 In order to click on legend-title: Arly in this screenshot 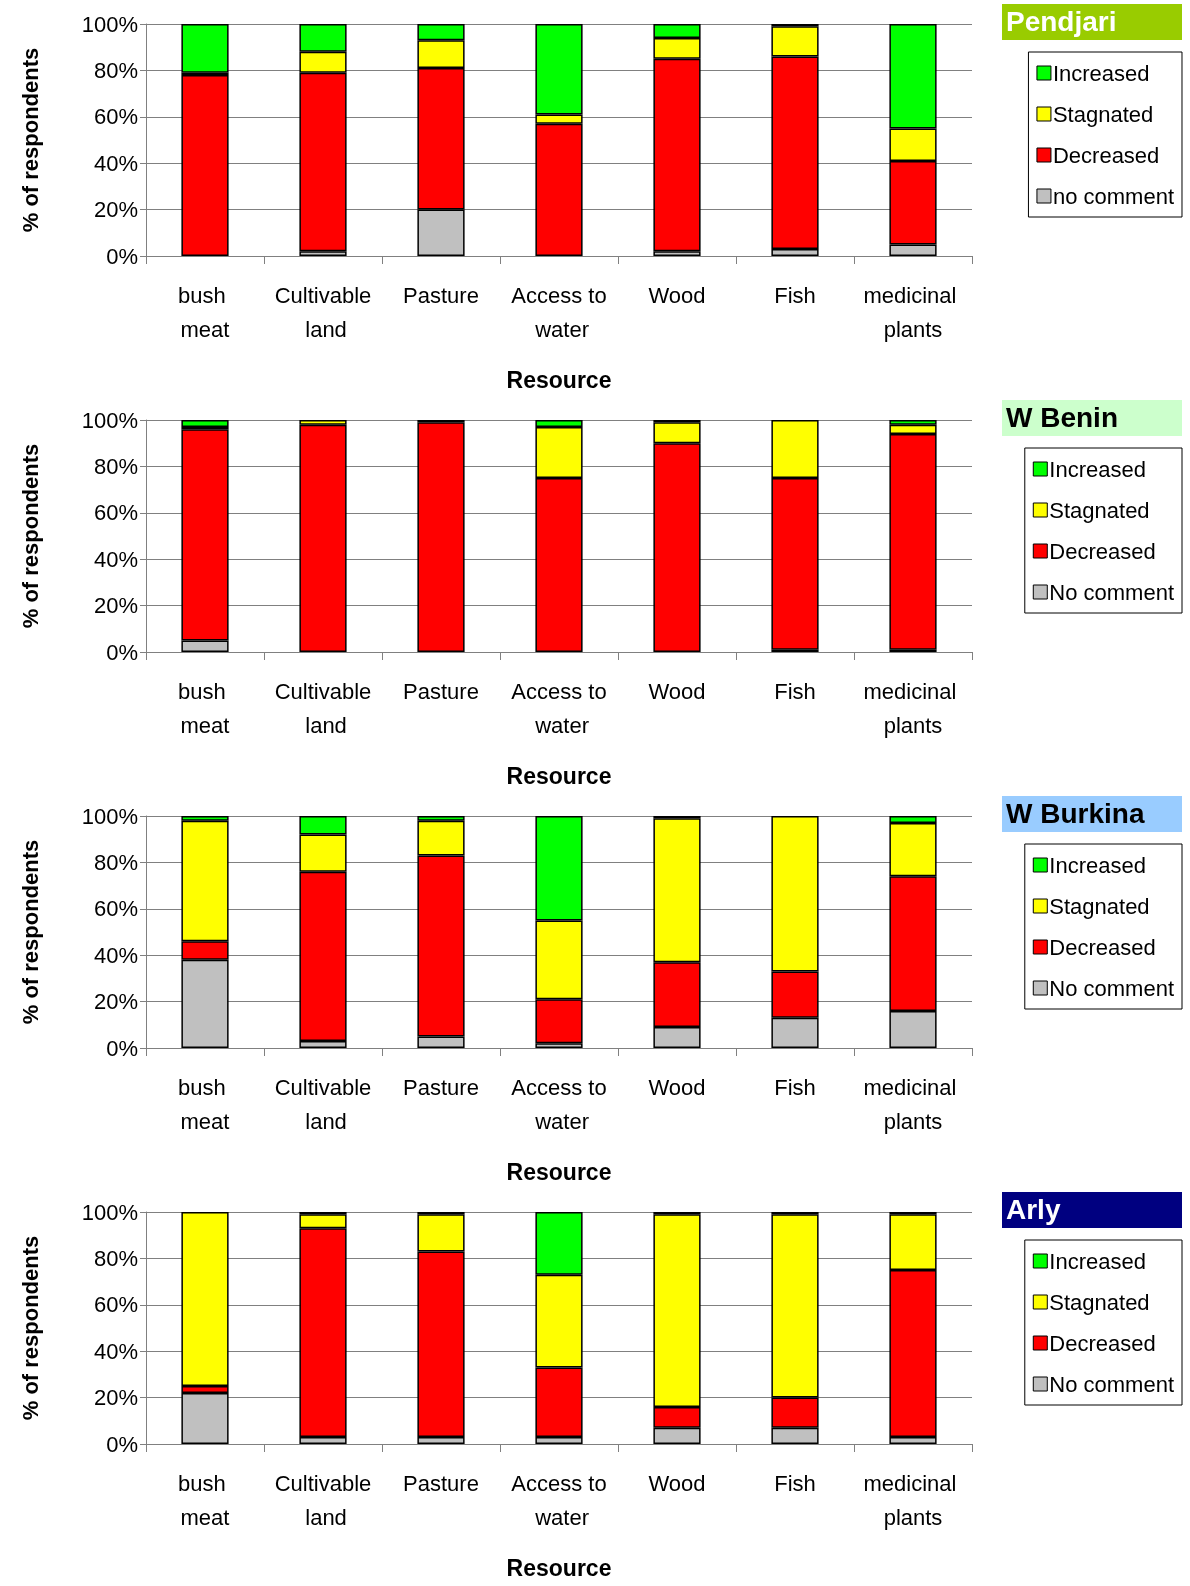, I will do `click(1092, 1210)`.